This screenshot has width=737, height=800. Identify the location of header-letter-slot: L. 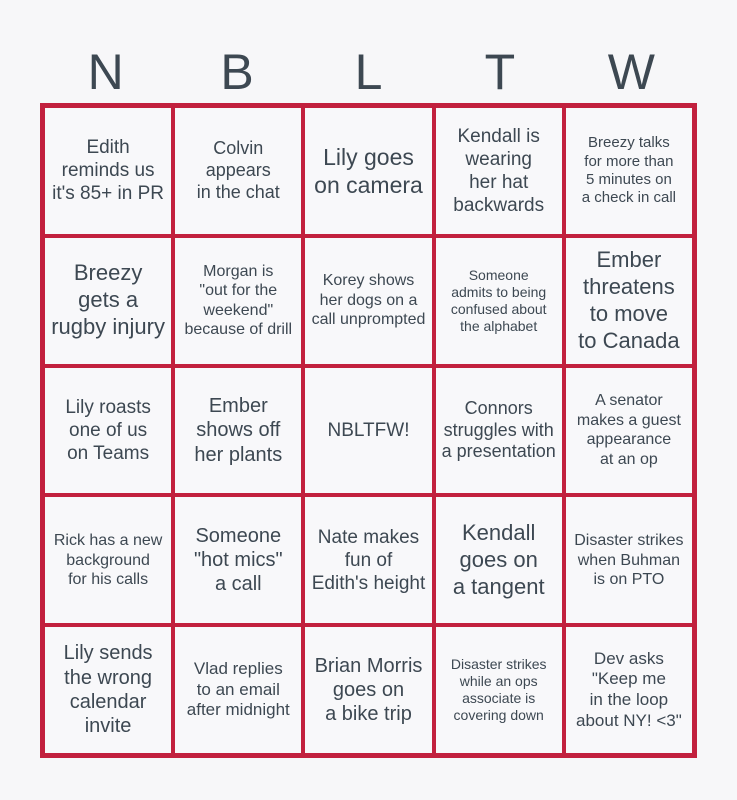
(368, 72).